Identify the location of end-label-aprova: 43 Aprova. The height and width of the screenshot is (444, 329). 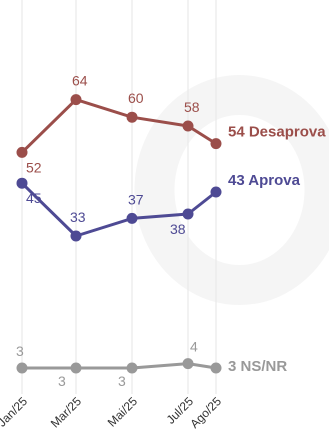
(264, 180).